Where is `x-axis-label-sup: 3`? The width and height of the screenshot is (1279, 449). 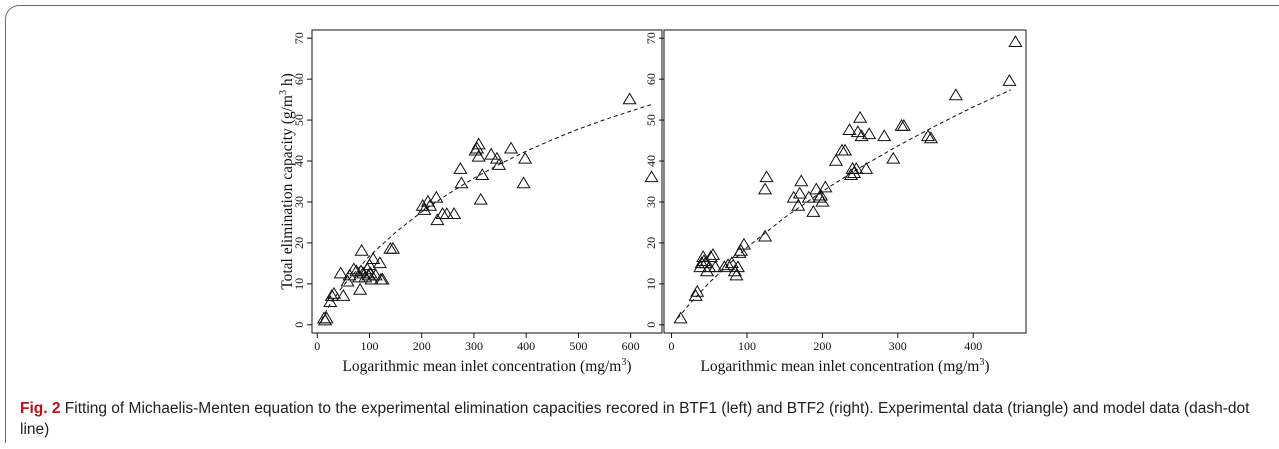
x-axis-label-sup: 3 is located at coordinates (623, 362).